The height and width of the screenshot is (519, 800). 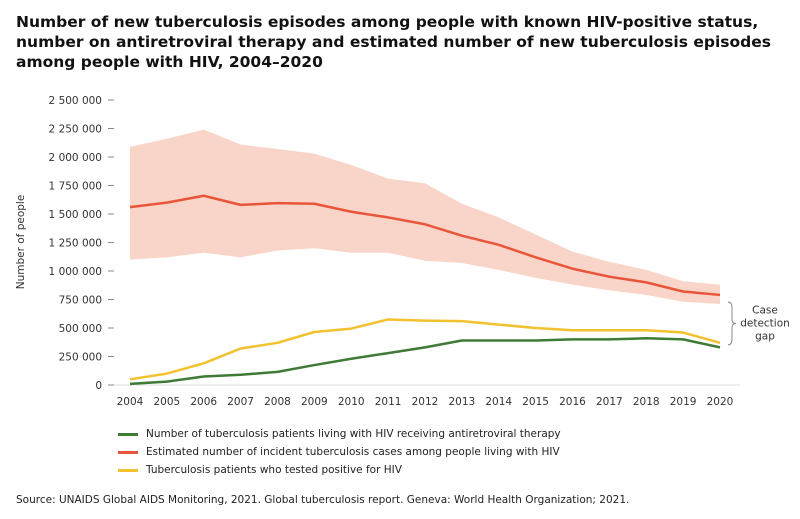 What do you see at coordinates (75, 158) in the screenshot?
I see `y-tick-label: 2 000 000` at bounding box center [75, 158].